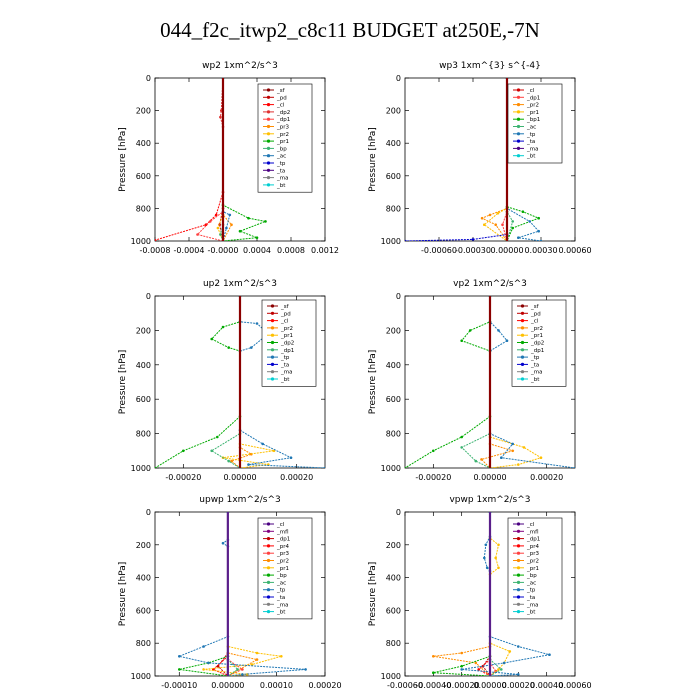 The width and height of the screenshot is (700, 700). I want to click on series-line-ta, so click(456, 159).